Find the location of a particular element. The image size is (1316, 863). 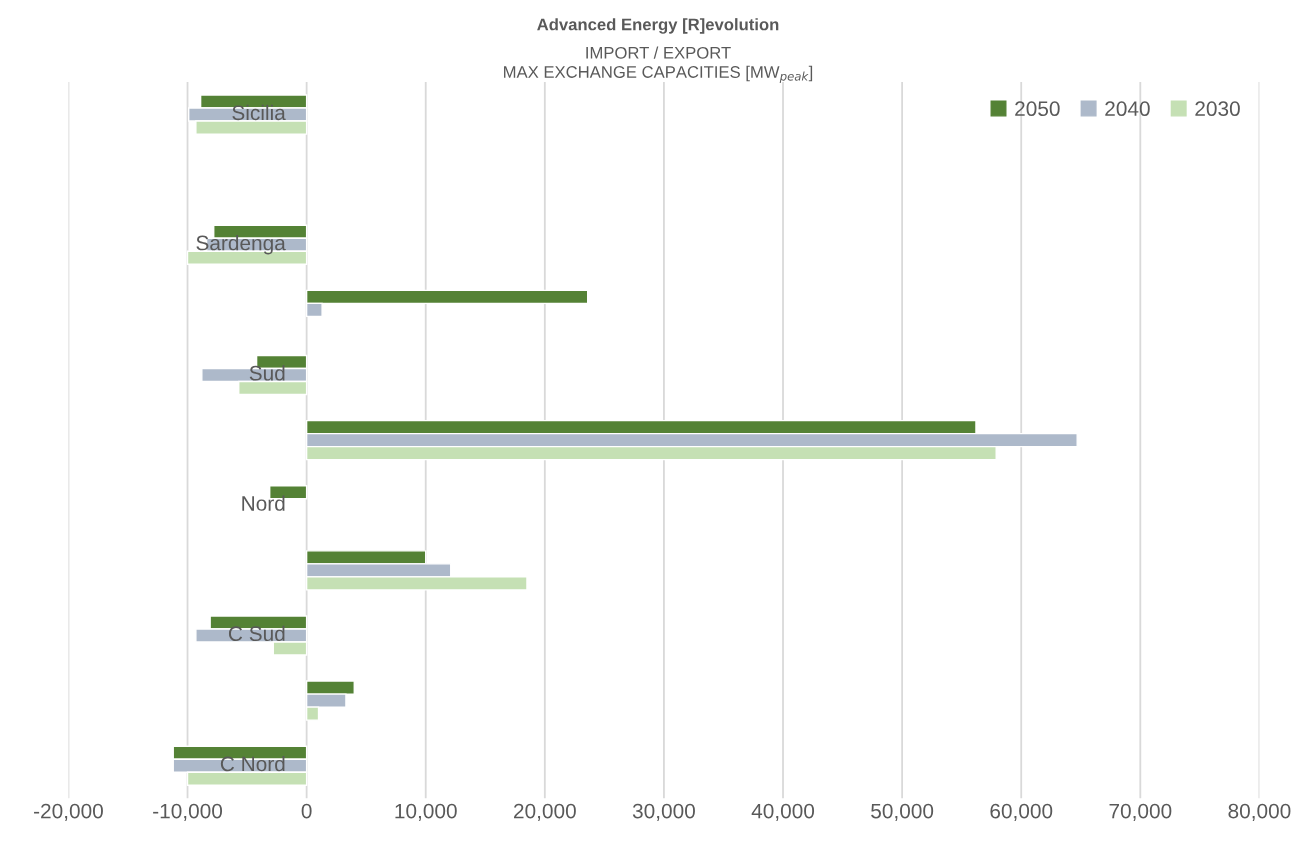

x-tick-label: 70,000 is located at coordinates (1140, 812).